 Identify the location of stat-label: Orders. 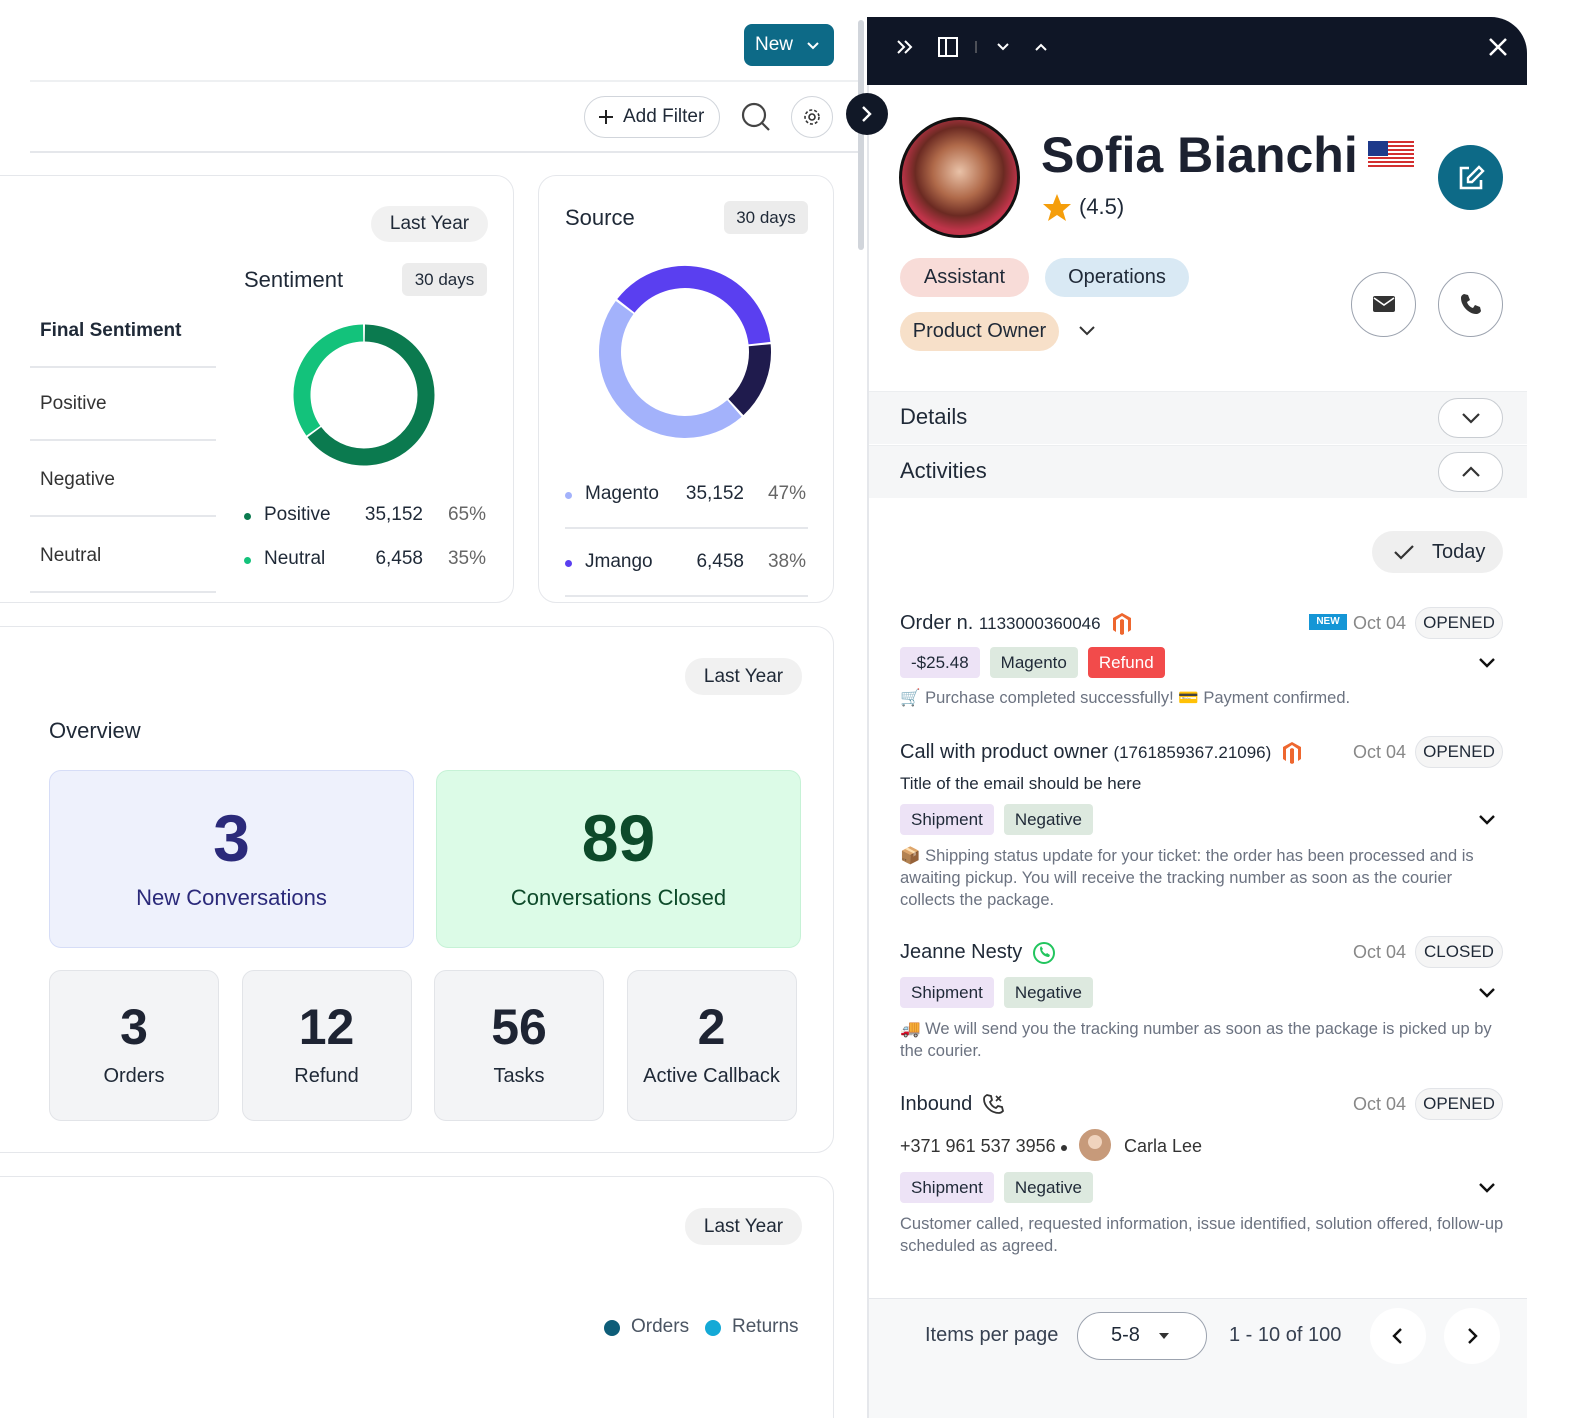
(134, 1076).